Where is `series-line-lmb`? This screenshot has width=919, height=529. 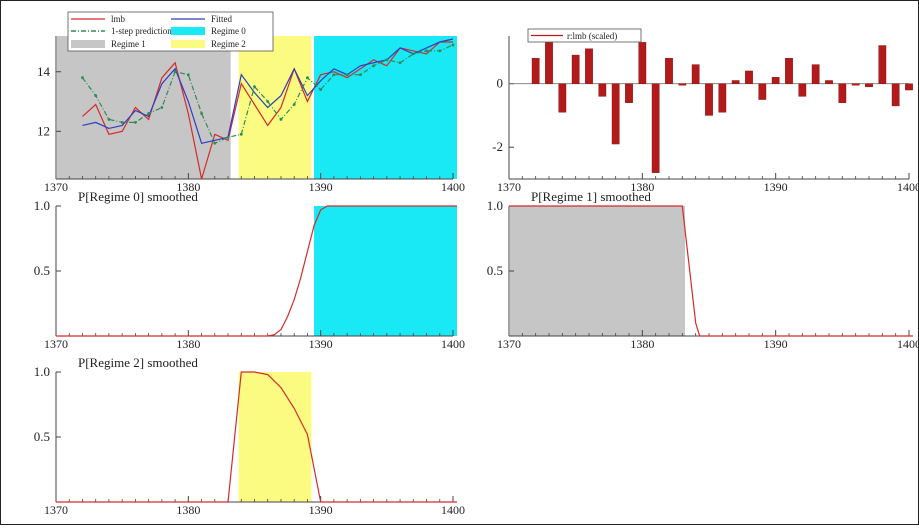 series-line-lmb is located at coordinates (267, 110).